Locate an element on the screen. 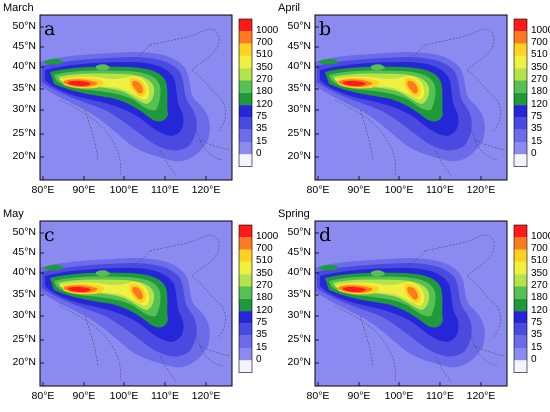 Image resolution: width=550 pixels, height=412 pixels. panel-title: May is located at coordinates (13, 214).